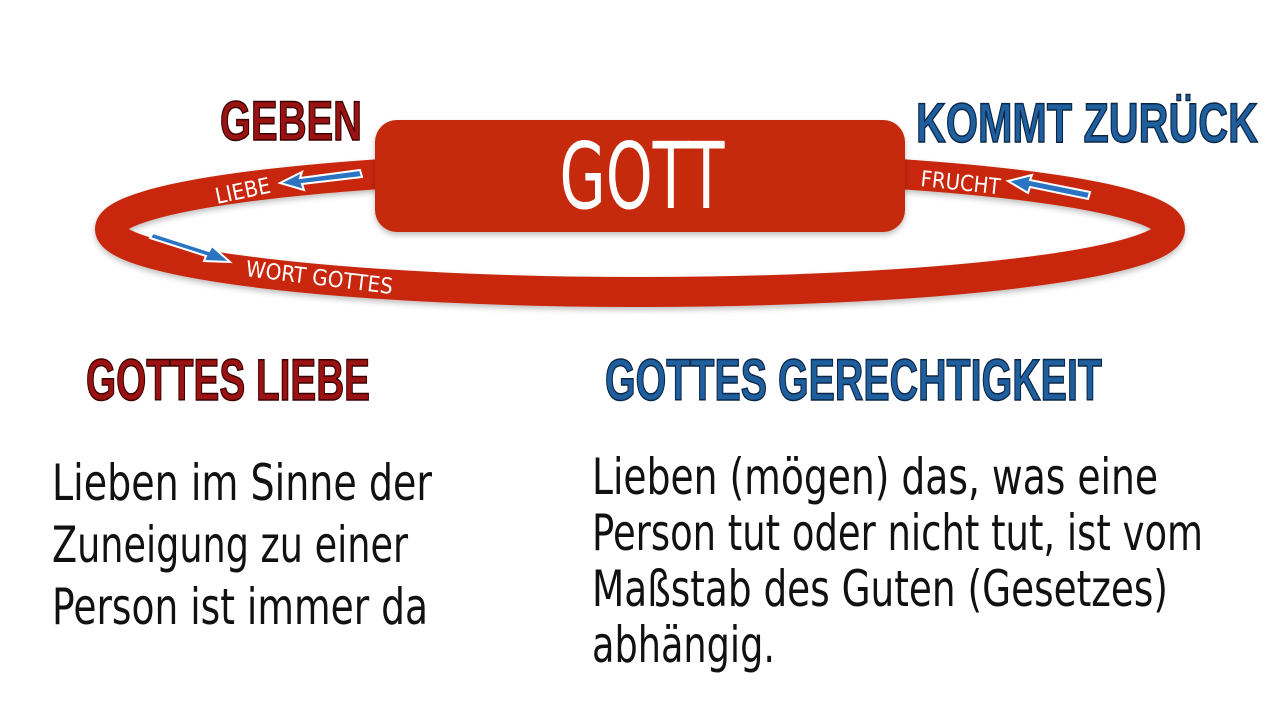  I want to click on arrow-right-icon, so click(190, 247).